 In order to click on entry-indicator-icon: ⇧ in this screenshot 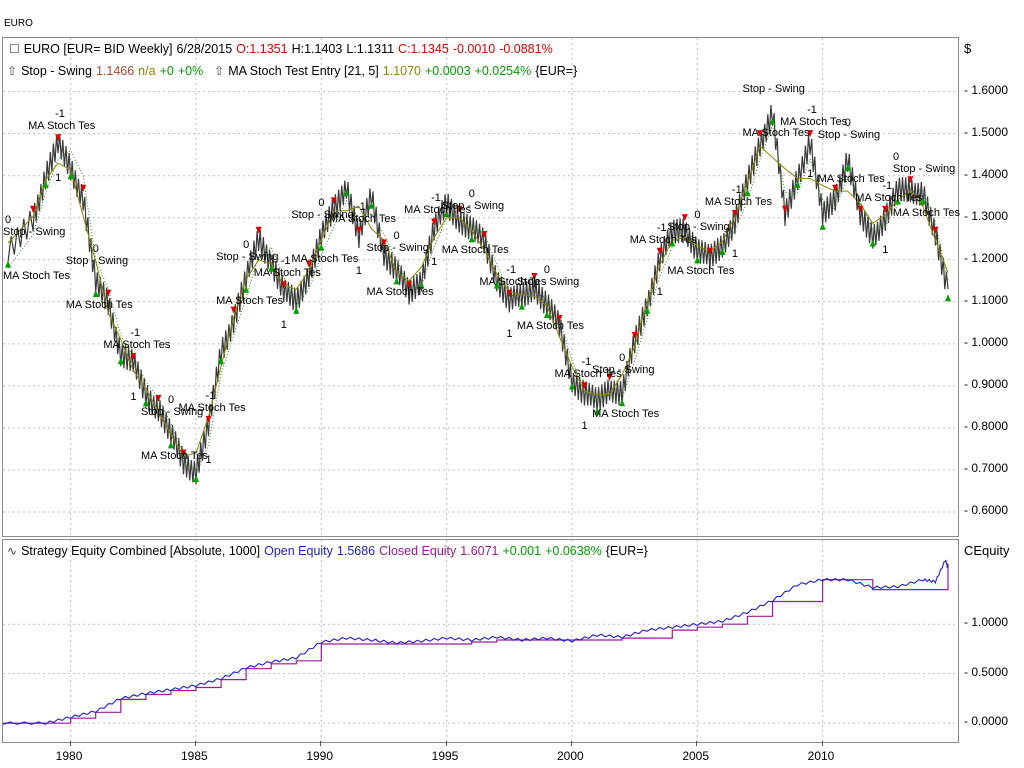, I will do `click(219, 71)`.